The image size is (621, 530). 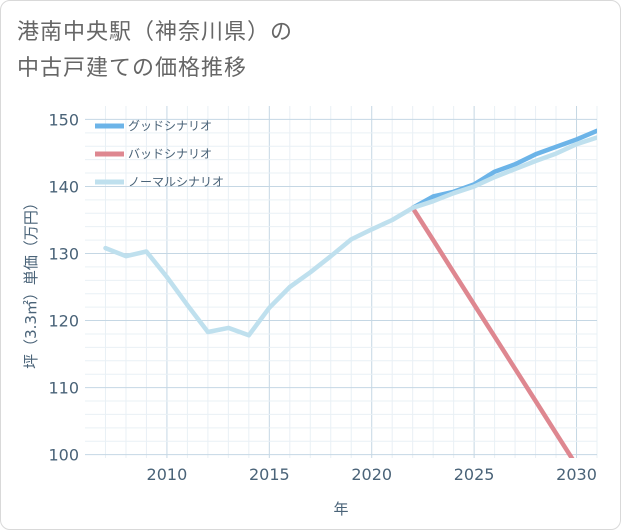 What do you see at coordinates (63, 388) in the screenshot?
I see `y-tick-label: 110` at bounding box center [63, 388].